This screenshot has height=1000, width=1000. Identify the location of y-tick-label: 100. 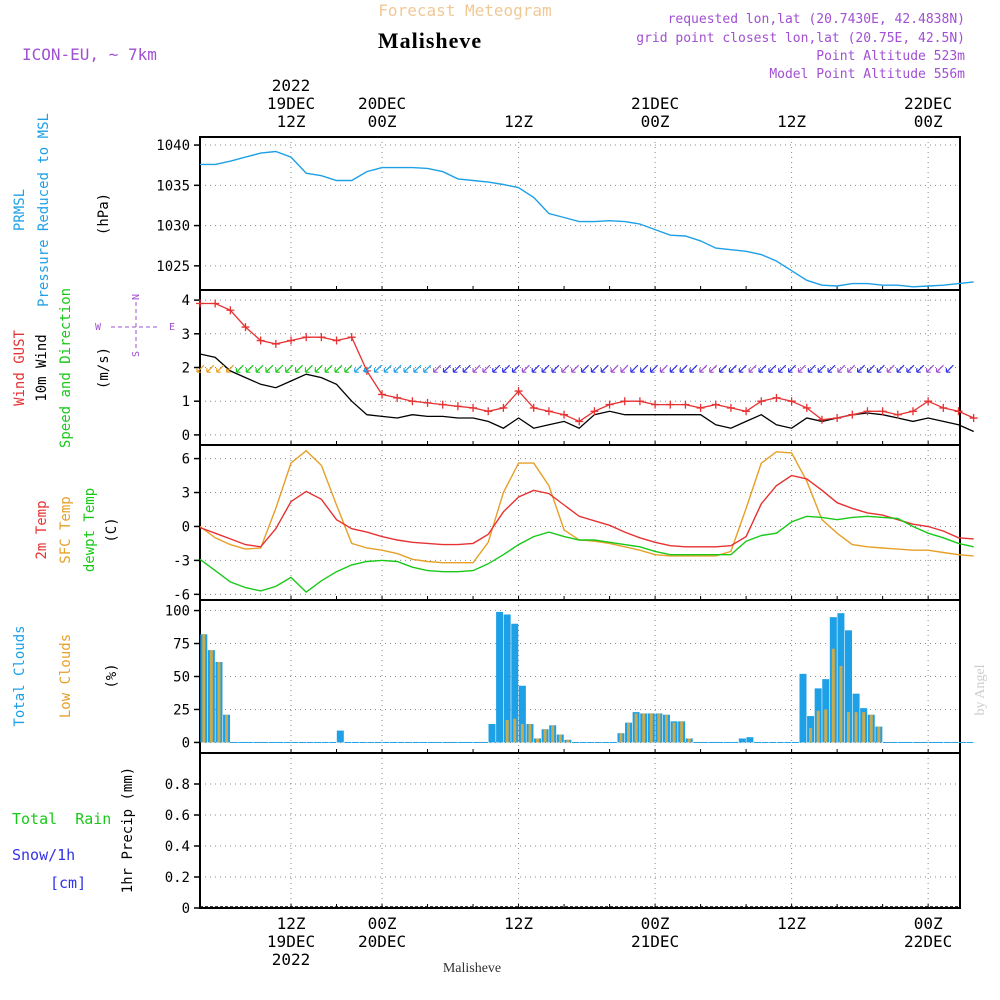
(177, 612).